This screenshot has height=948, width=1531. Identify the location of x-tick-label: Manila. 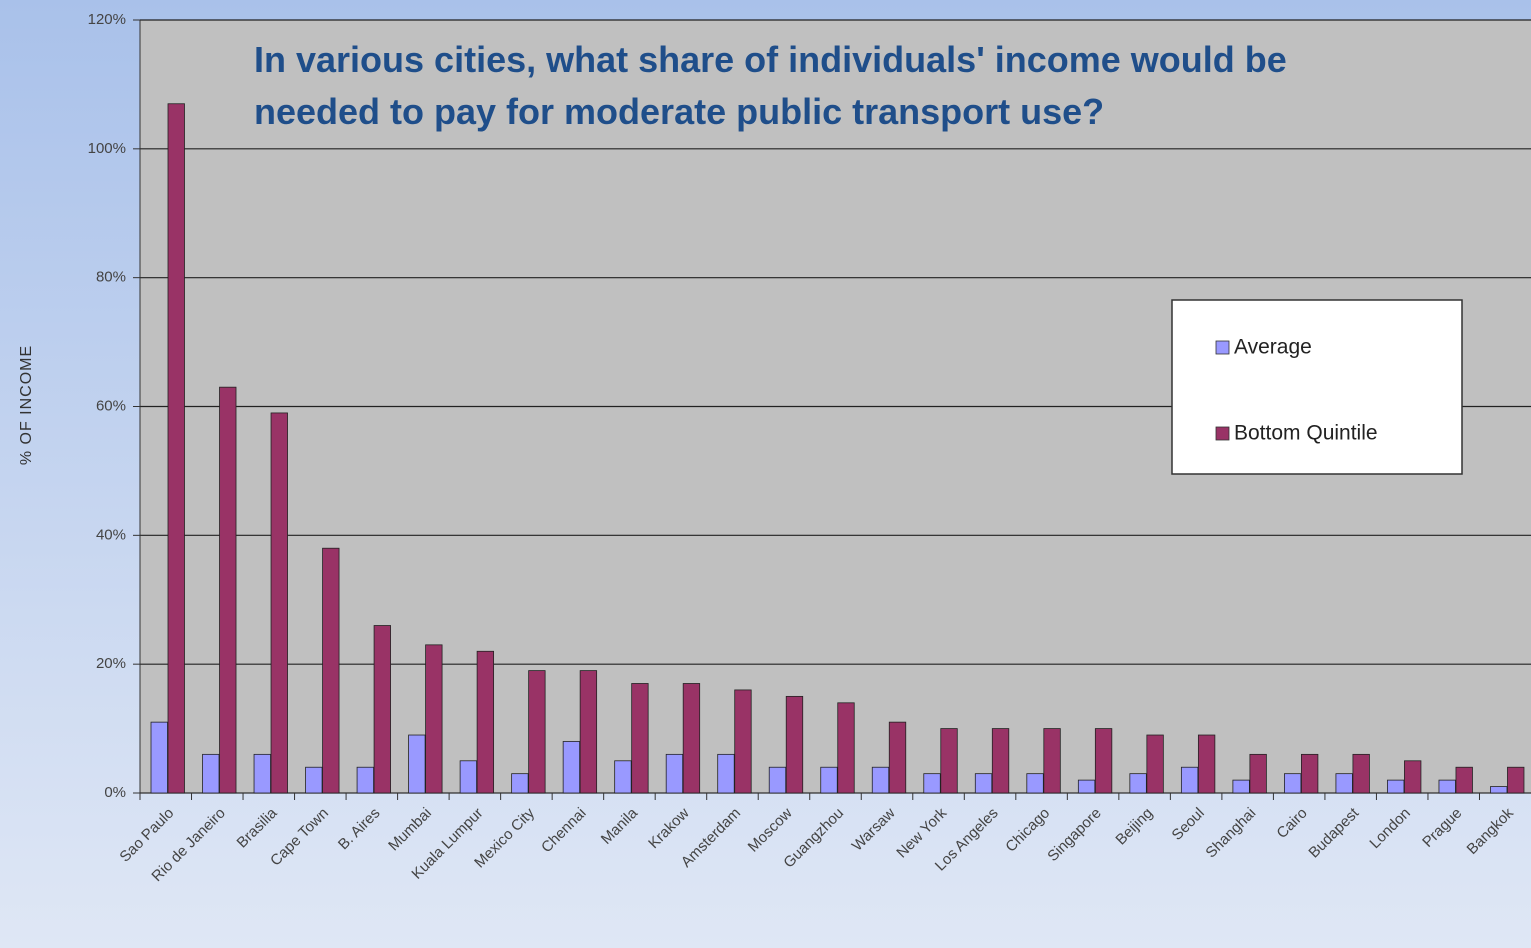
(620, 826).